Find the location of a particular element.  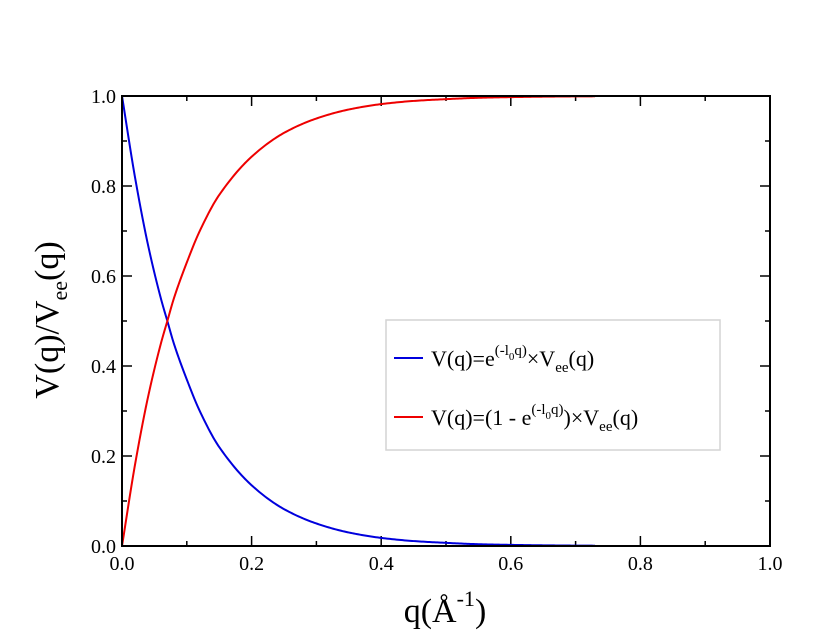

legend-box is located at coordinates (553, 385).